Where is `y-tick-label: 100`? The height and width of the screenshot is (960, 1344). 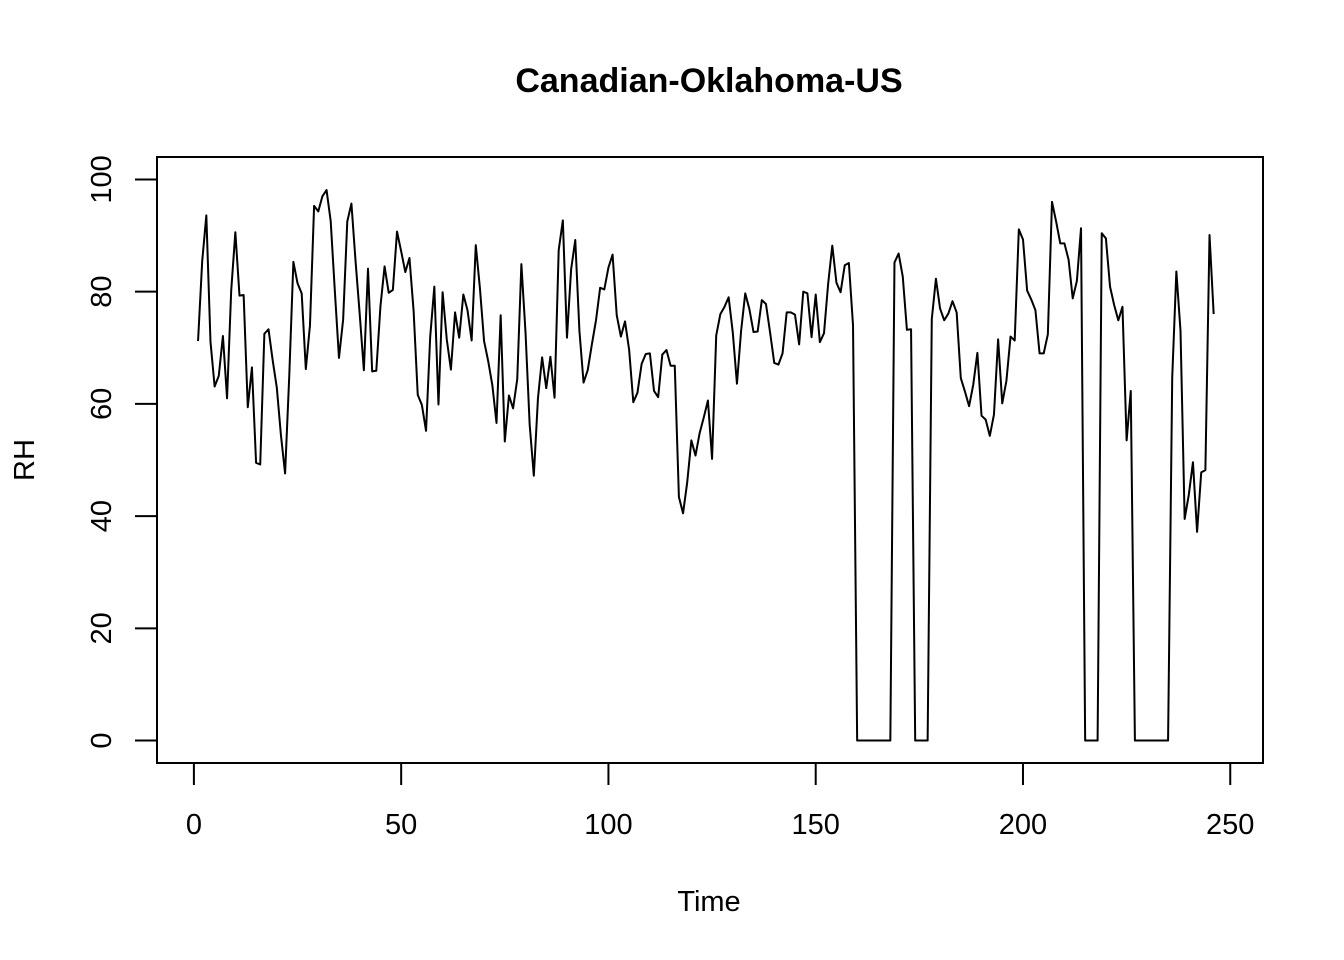 y-tick-label: 100 is located at coordinates (102, 179).